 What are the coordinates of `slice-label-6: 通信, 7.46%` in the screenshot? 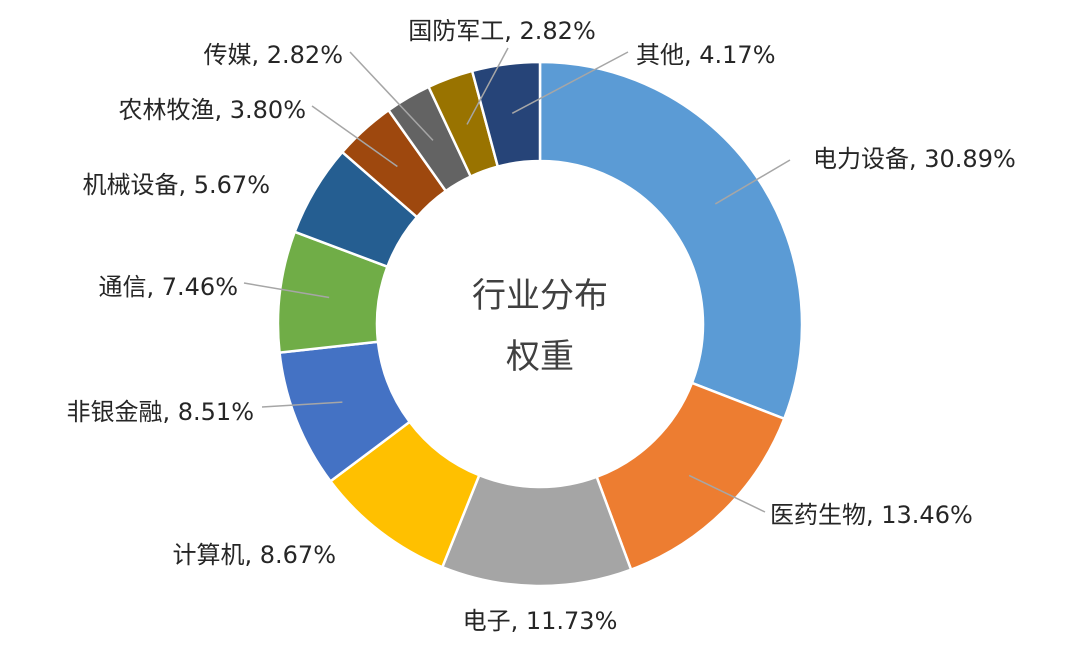 It's located at (169, 287).